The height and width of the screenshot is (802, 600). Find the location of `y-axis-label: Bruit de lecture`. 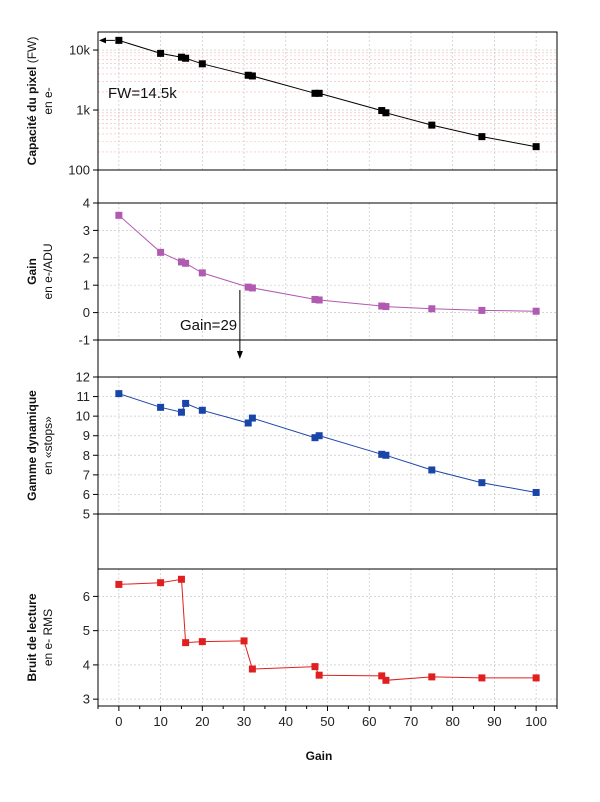

y-axis-label: Bruit de lecture is located at coordinates (32, 637).